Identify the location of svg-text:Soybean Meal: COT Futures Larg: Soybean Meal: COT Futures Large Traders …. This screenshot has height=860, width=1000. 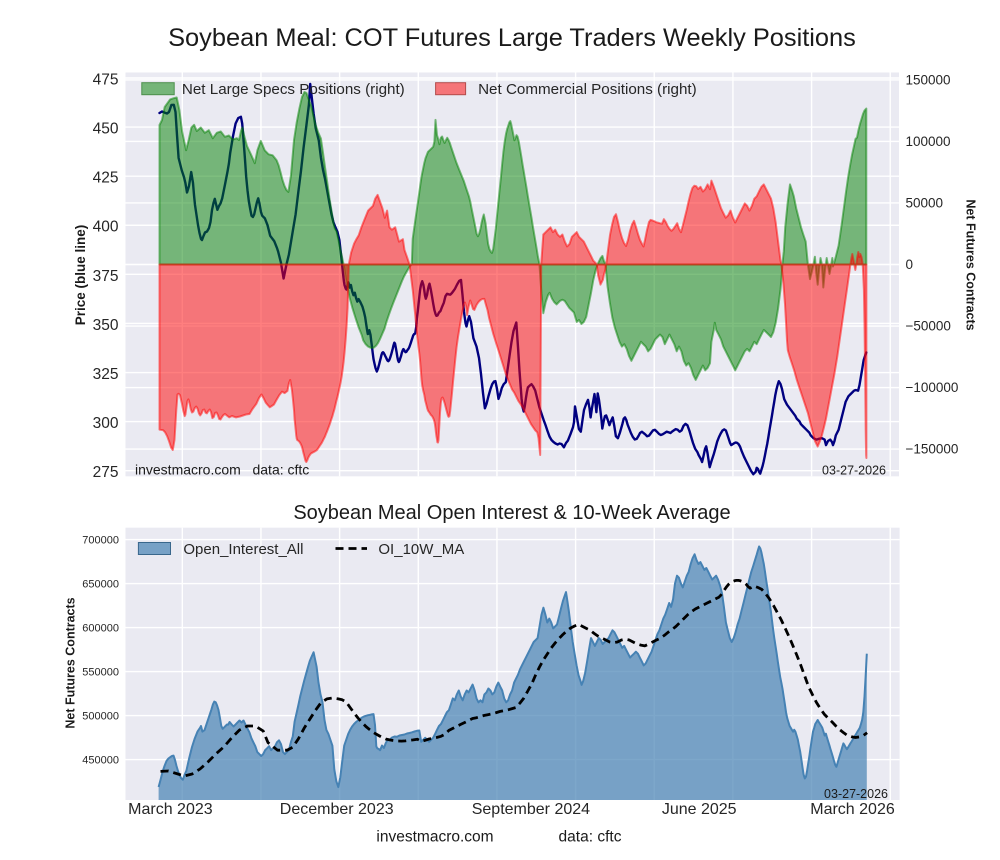
(512, 38).